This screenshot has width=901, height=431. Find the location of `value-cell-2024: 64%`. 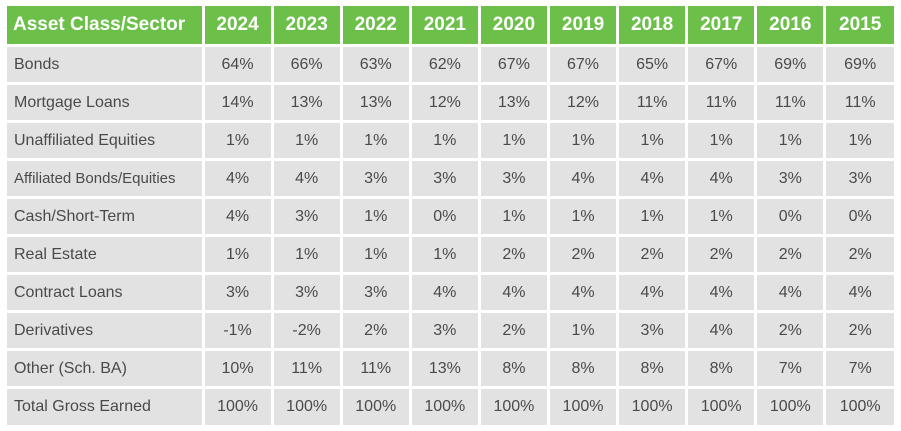

value-cell-2024: 64% is located at coordinates (238, 65).